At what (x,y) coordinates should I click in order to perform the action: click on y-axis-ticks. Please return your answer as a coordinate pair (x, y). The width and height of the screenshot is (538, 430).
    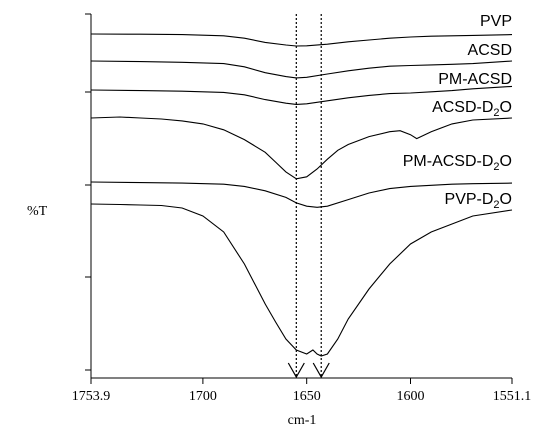
    Looking at the image, I should click on (88, 192).